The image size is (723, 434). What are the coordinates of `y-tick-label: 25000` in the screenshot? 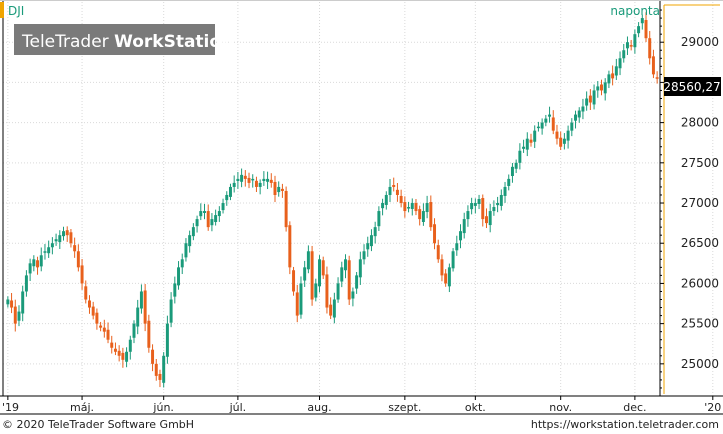 It's located at (700, 364).